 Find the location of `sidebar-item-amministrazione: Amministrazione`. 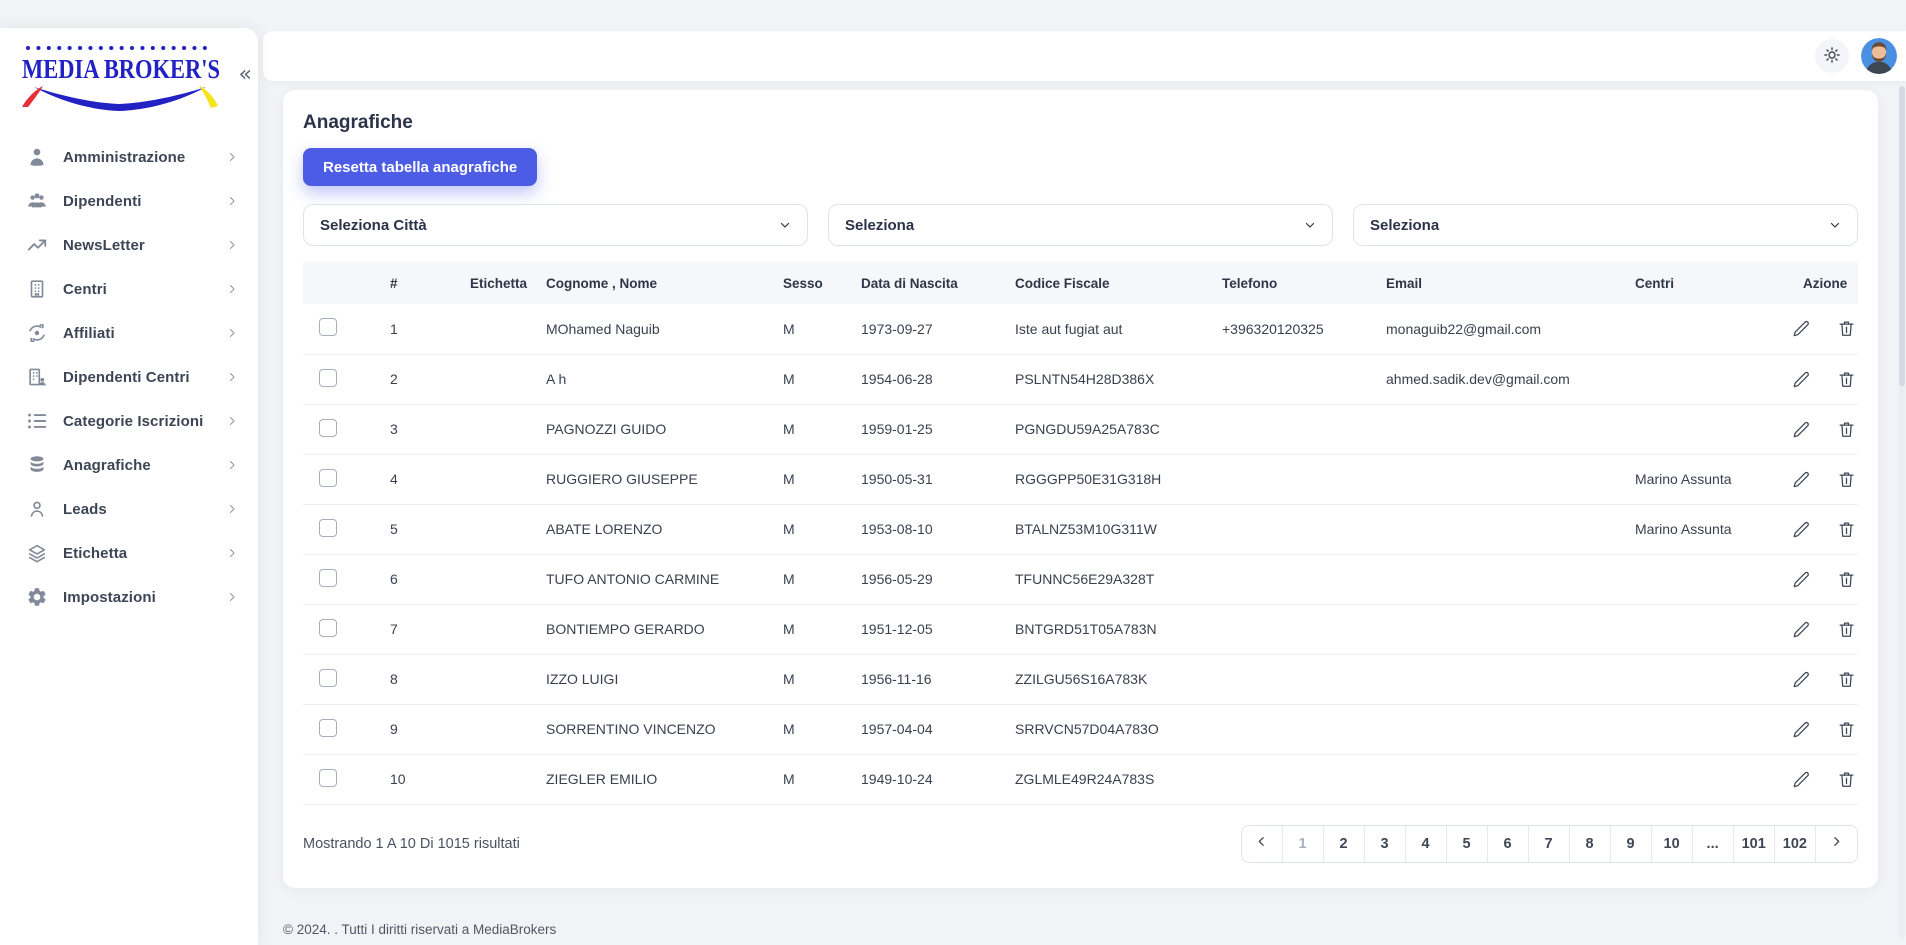

sidebar-item-amministrazione: Amministrazione is located at coordinates (129, 157).